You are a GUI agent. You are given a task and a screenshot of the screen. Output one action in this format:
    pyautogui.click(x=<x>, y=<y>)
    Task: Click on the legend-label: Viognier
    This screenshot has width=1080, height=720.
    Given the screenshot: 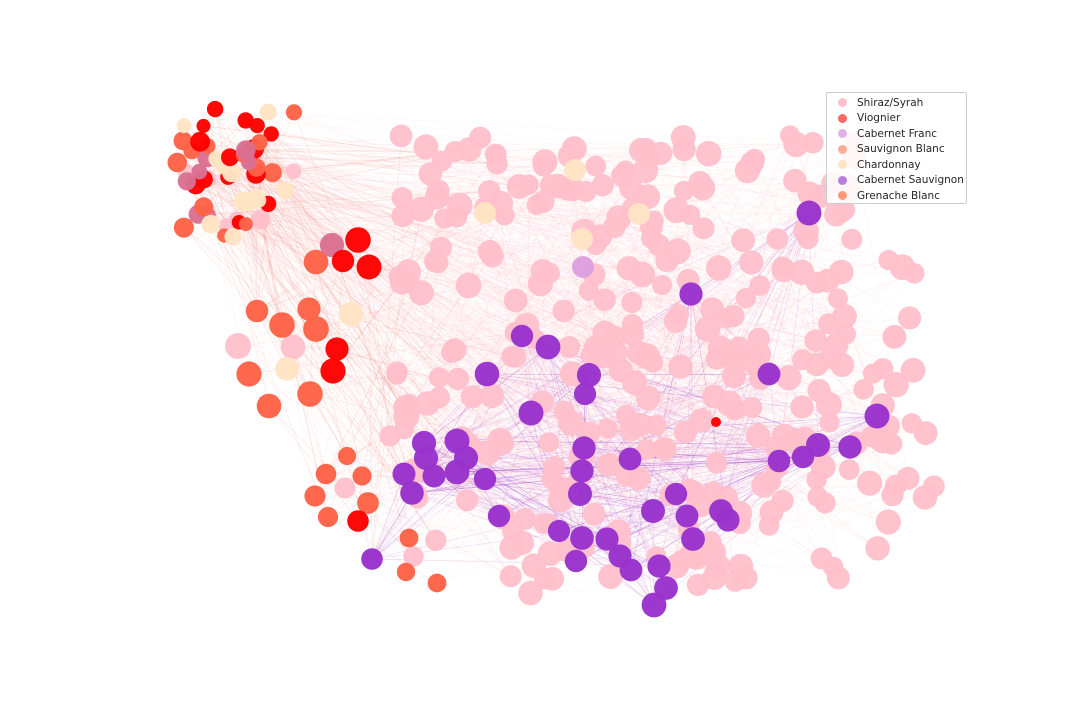 What is the action you would take?
    pyautogui.click(x=879, y=118)
    